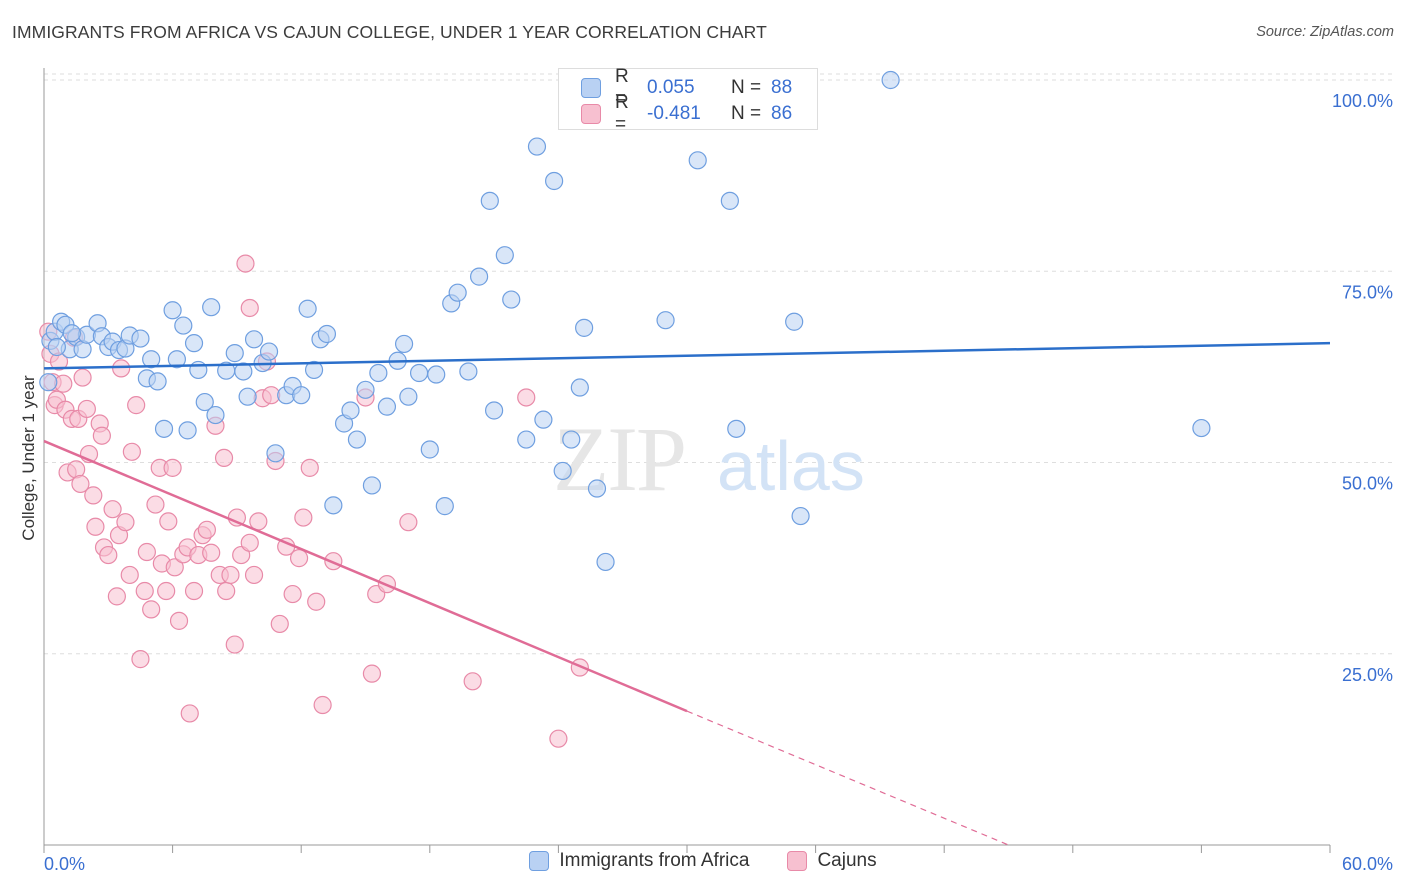  Describe the element at coordinates (687, 355) in the screenshot. I see `trend-line-africa` at that location.